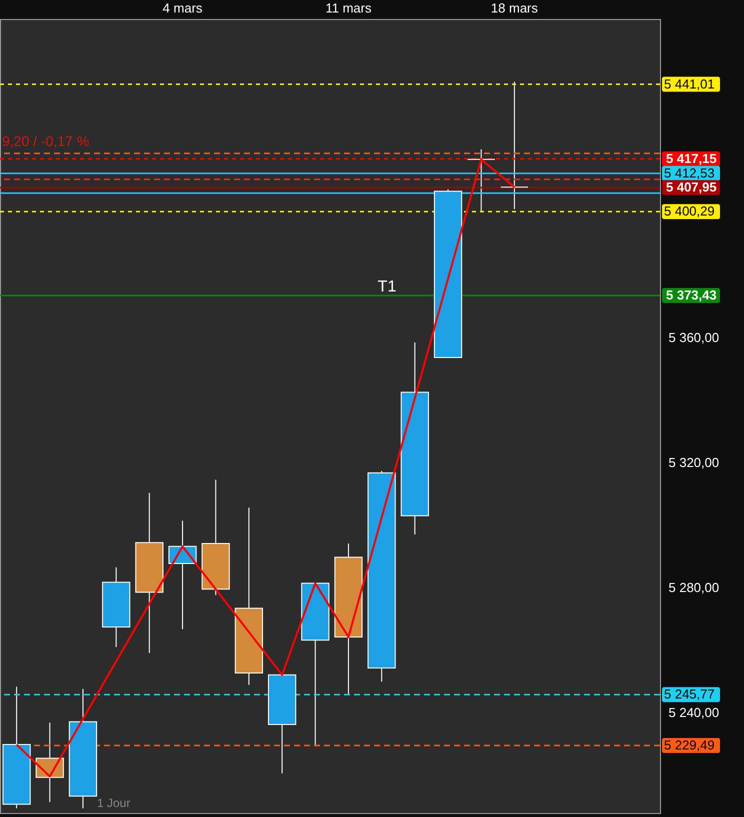 The image size is (744, 817). What do you see at coordinates (689, 172) in the screenshot?
I see `ref-line-label: 5 412,53` at bounding box center [689, 172].